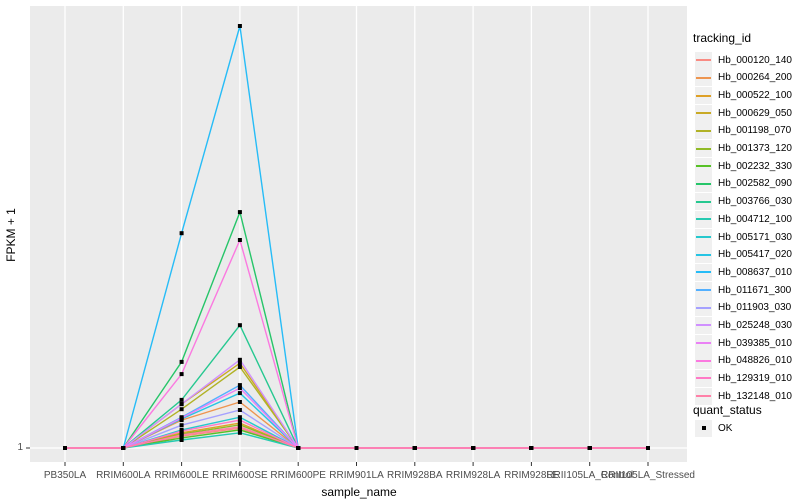 This screenshot has height=500, width=800. I want to click on legend-item-label: Hb_011903_030, so click(755, 308).